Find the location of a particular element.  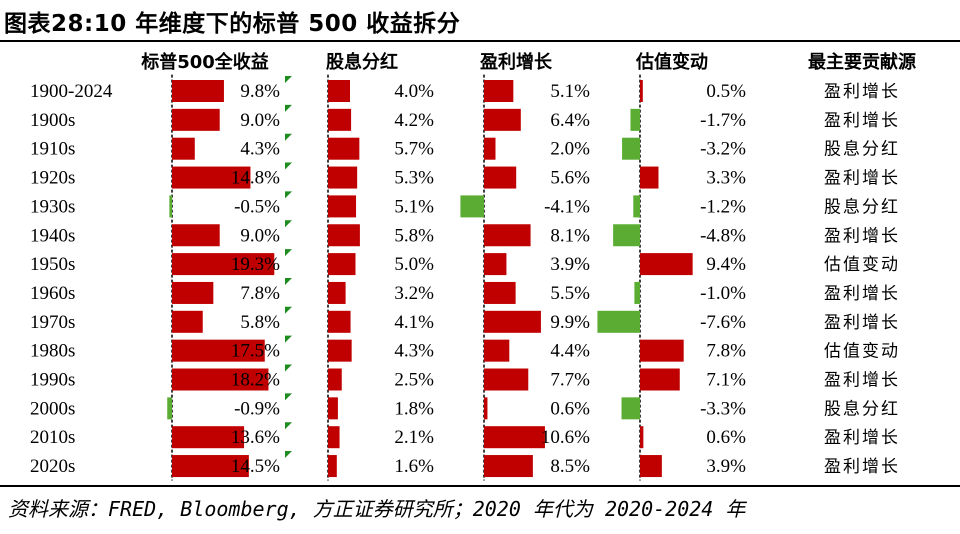

value-label-val: 7.1% is located at coordinates (726, 380).